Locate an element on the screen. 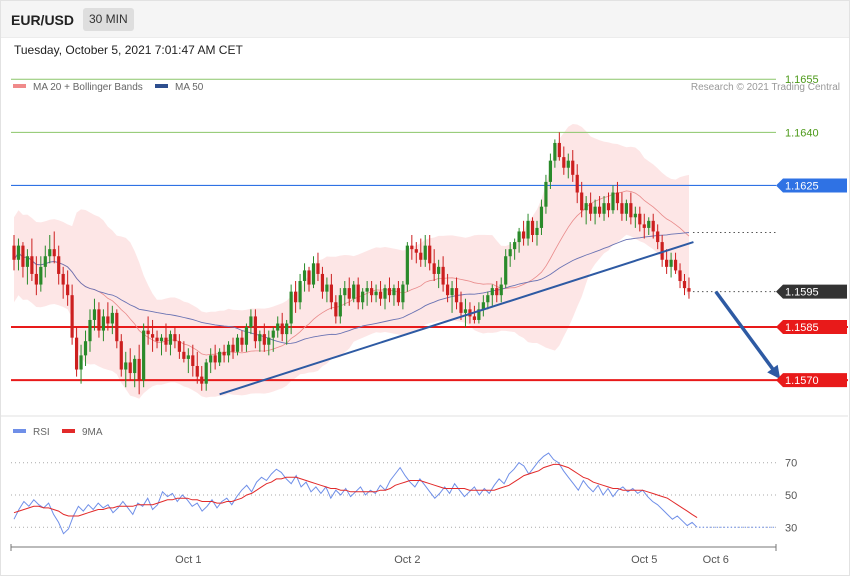  rsi-tick-label: 70 is located at coordinates (791, 464).